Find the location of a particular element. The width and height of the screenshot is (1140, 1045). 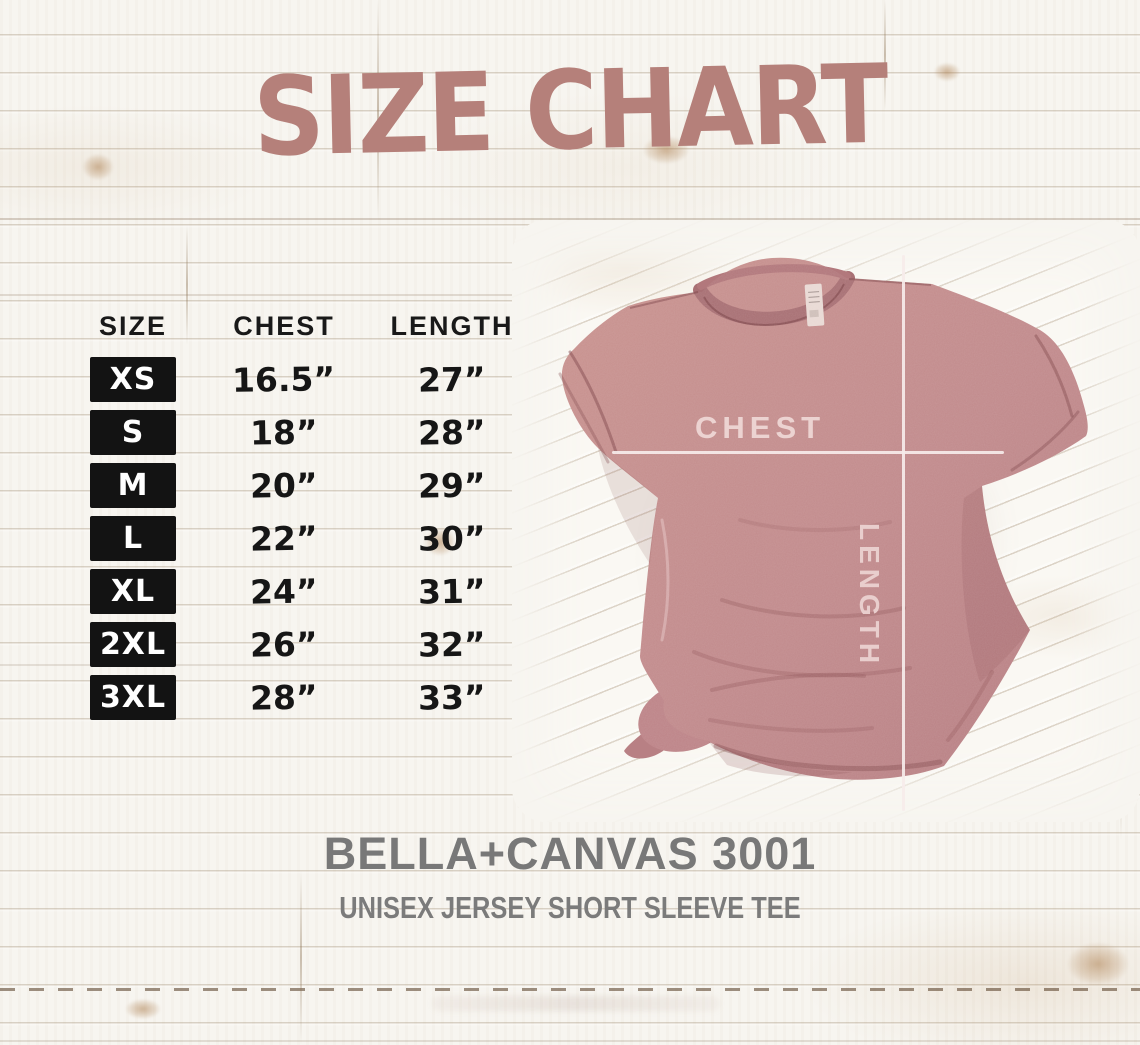

length-value: 32” is located at coordinates (452, 644).